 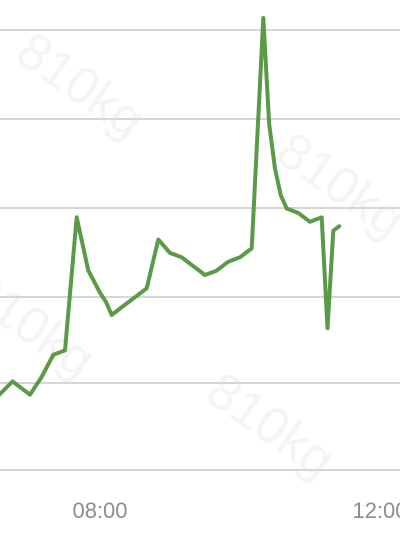 I want to click on x-axis-ticks: 08:00 12:00, so click(x=236, y=510).